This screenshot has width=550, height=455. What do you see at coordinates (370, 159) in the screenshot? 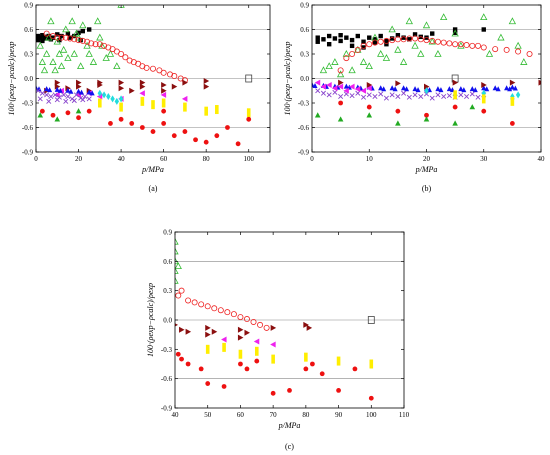
I see `x-tick-label: 10` at bounding box center [370, 159].